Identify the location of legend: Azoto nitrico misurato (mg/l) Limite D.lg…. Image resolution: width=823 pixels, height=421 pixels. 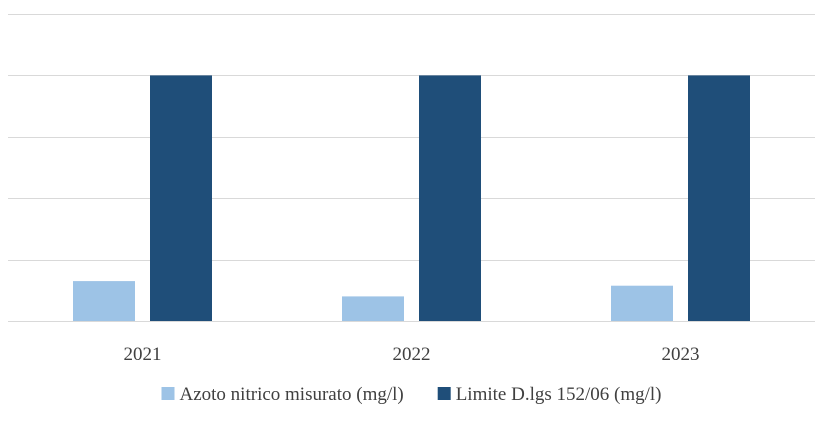
(411, 394).